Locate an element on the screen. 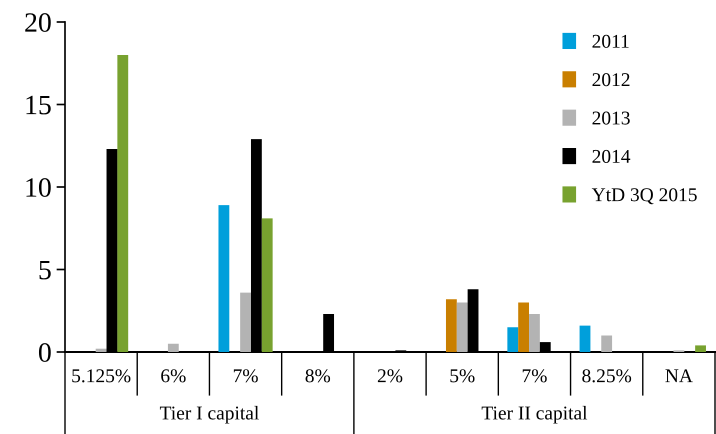  legend-label: 2014 is located at coordinates (611, 156).